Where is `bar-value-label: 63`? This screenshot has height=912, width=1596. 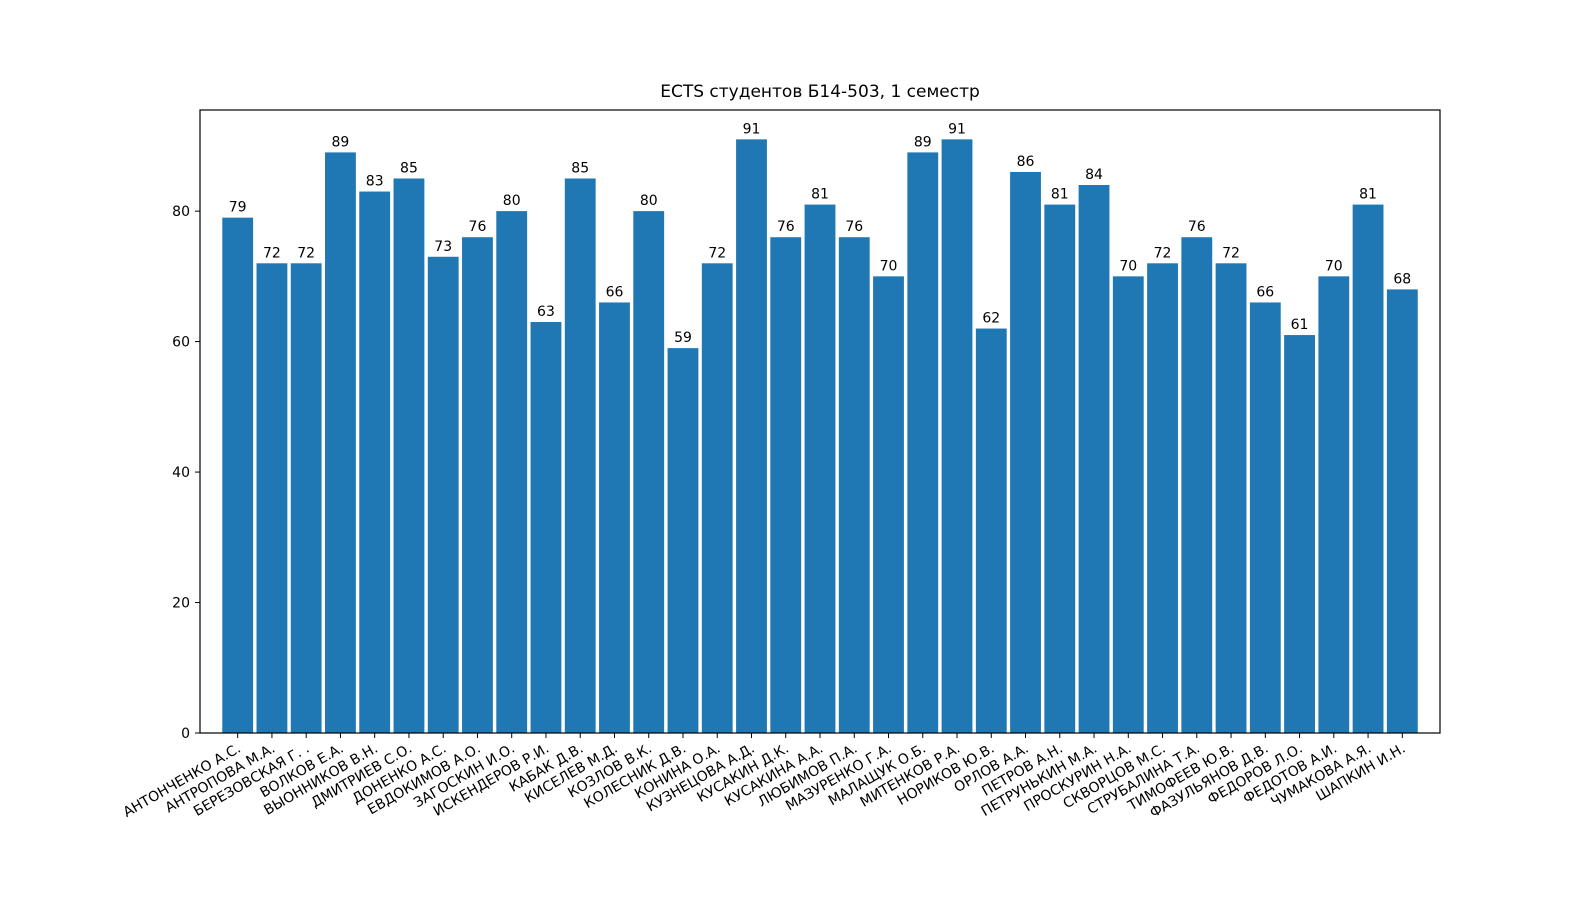
bar-value-label: 63 is located at coordinates (546, 312).